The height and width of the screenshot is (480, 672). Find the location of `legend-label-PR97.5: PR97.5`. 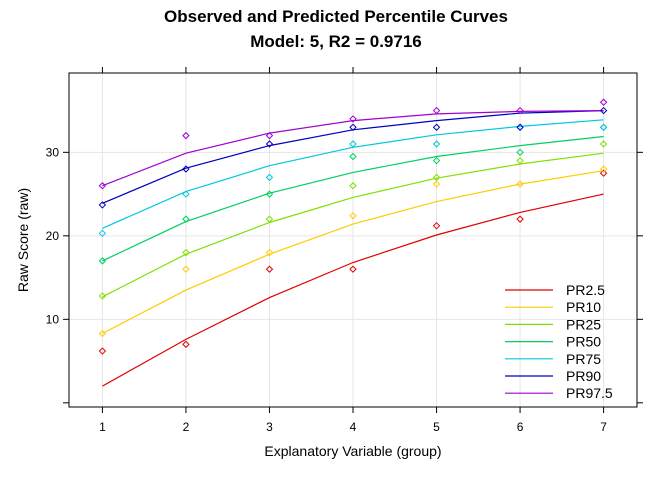

legend-label-PR97.5: PR97.5 is located at coordinates (589, 393).